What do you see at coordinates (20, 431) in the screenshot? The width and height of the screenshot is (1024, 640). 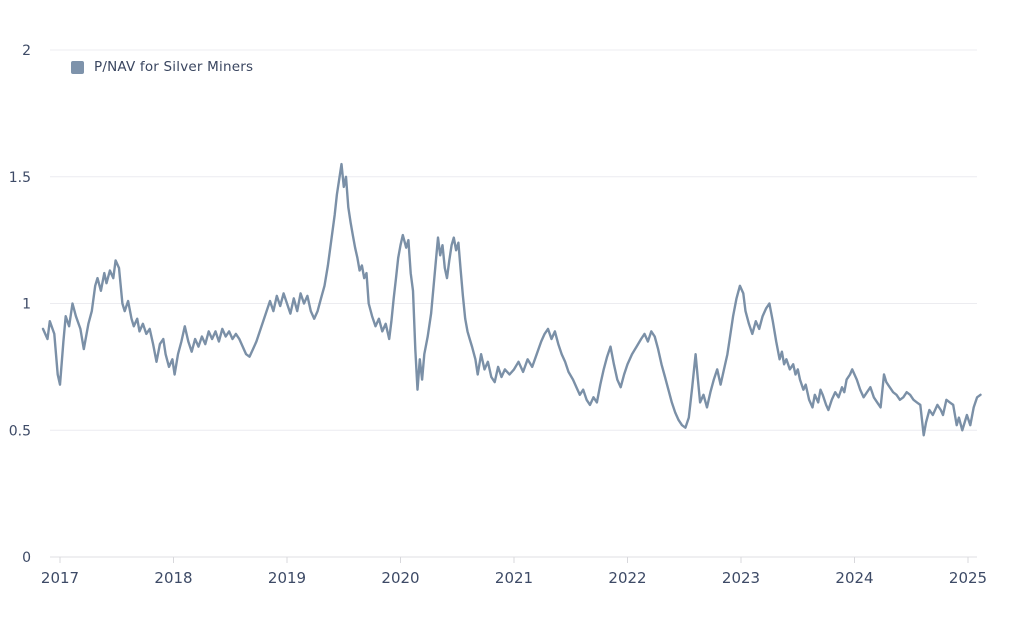 I see `y-axis-label: 0.5` at bounding box center [20, 431].